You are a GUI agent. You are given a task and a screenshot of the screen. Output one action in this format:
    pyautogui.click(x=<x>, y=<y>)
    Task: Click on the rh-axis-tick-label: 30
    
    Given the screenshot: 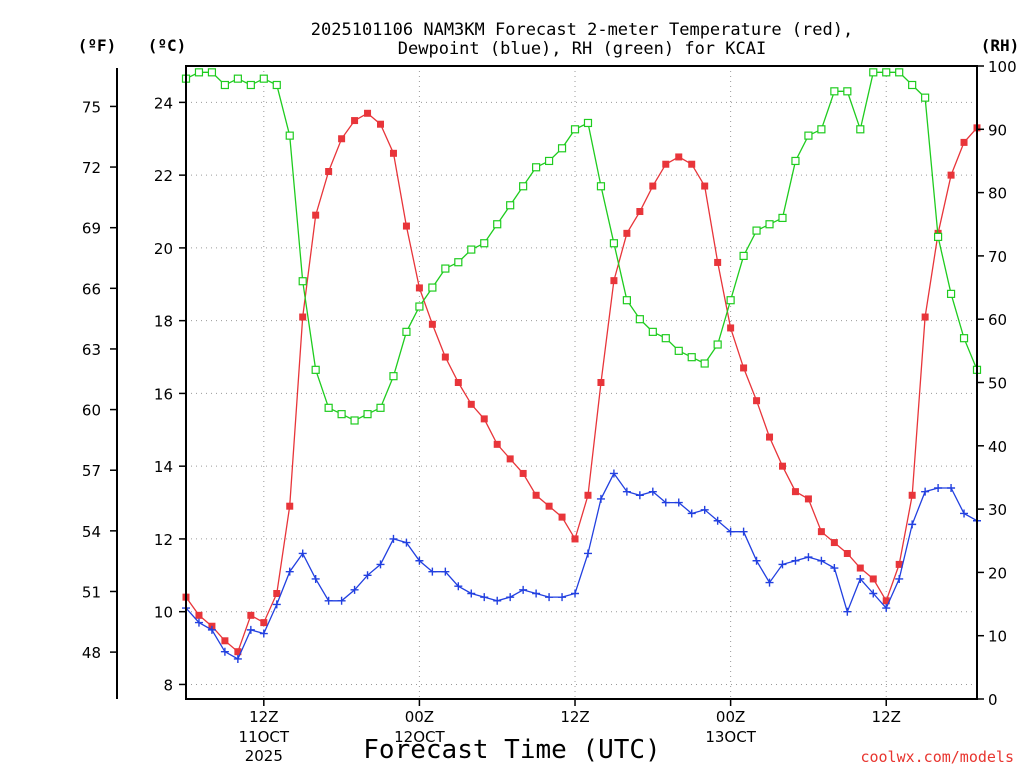 What is the action you would take?
    pyautogui.click(x=997, y=510)
    